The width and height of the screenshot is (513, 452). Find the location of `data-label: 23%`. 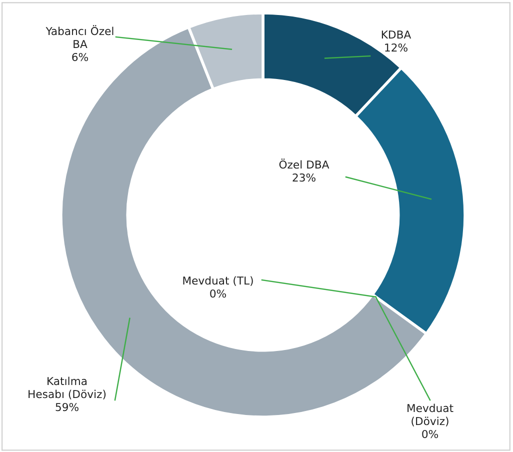

data-label: 23% is located at coordinates (304, 177).